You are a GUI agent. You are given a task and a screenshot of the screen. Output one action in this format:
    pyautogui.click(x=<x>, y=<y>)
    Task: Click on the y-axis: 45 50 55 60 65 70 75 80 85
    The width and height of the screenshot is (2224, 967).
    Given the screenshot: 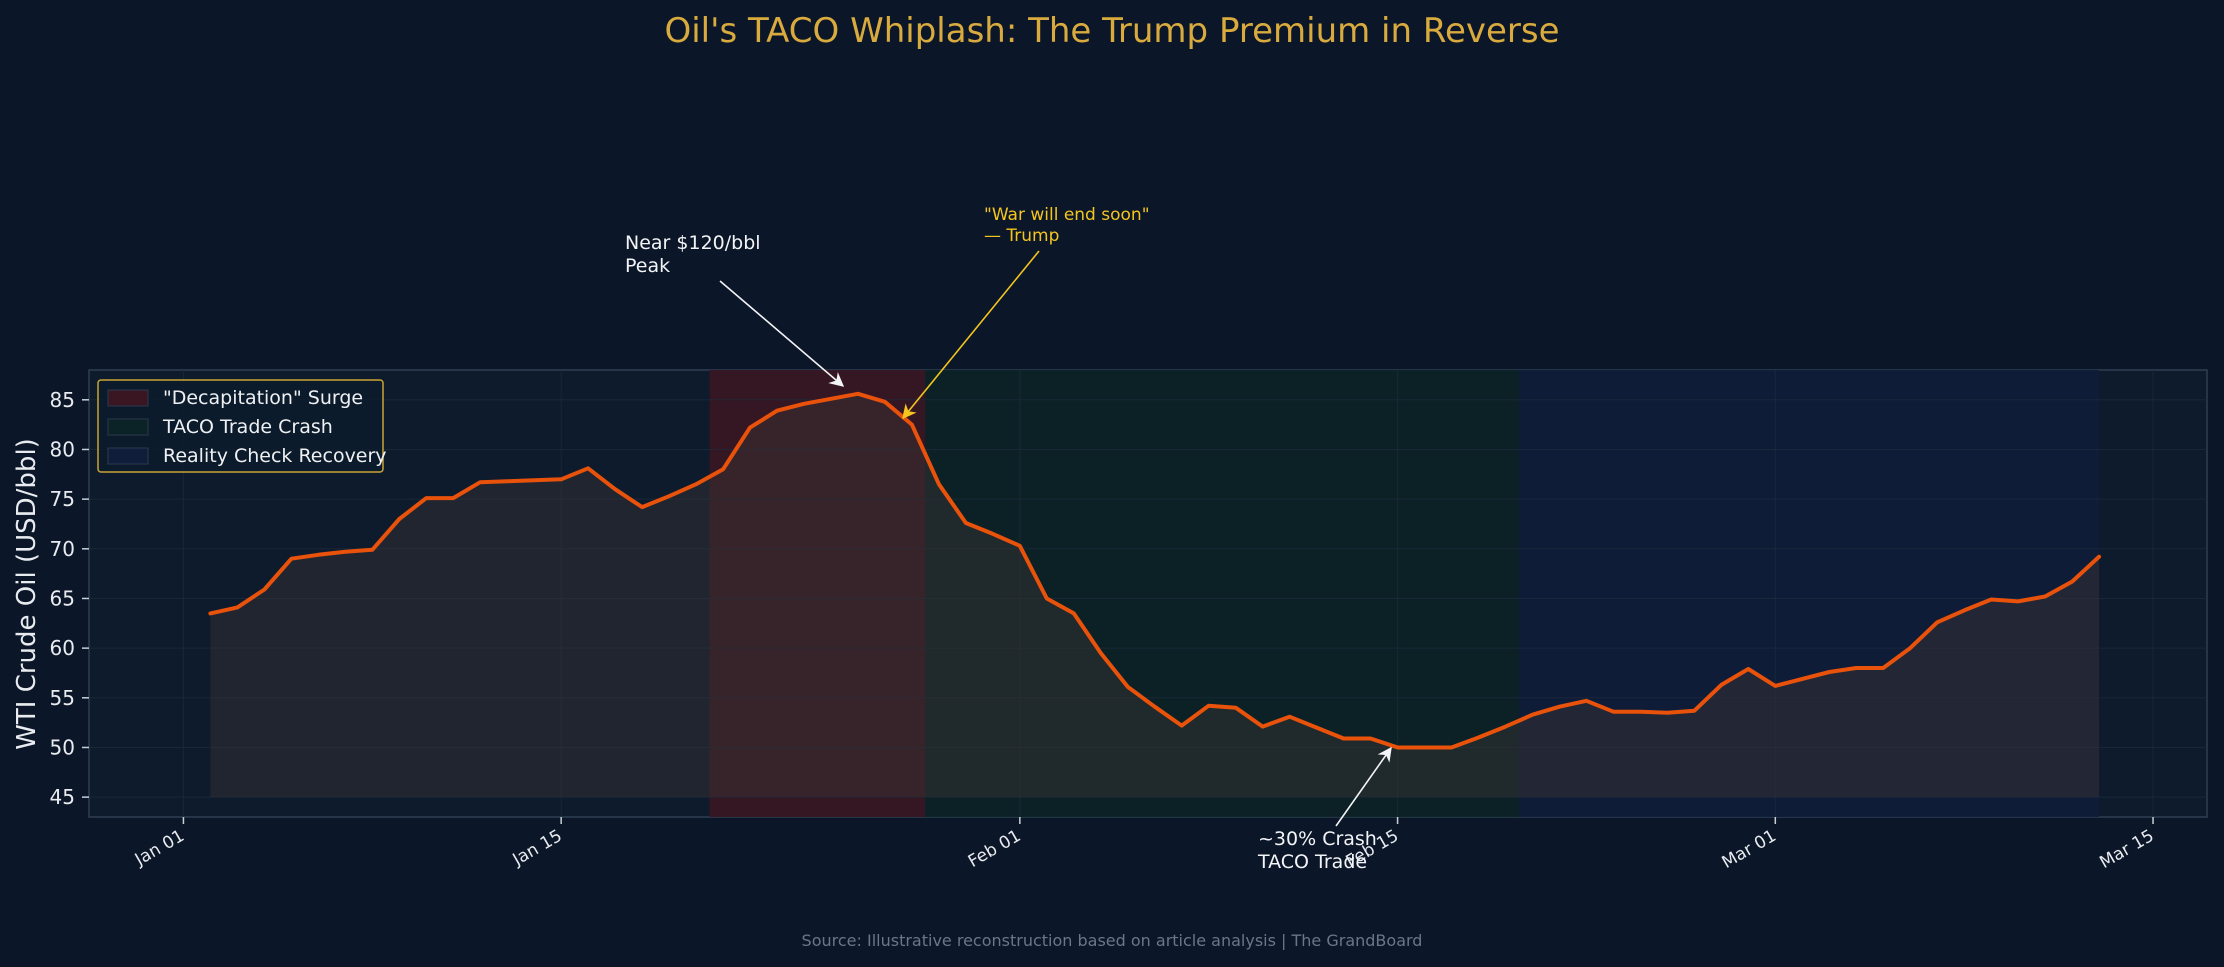 What is the action you would take?
    pyautogui.click(x=69, y=598)
    